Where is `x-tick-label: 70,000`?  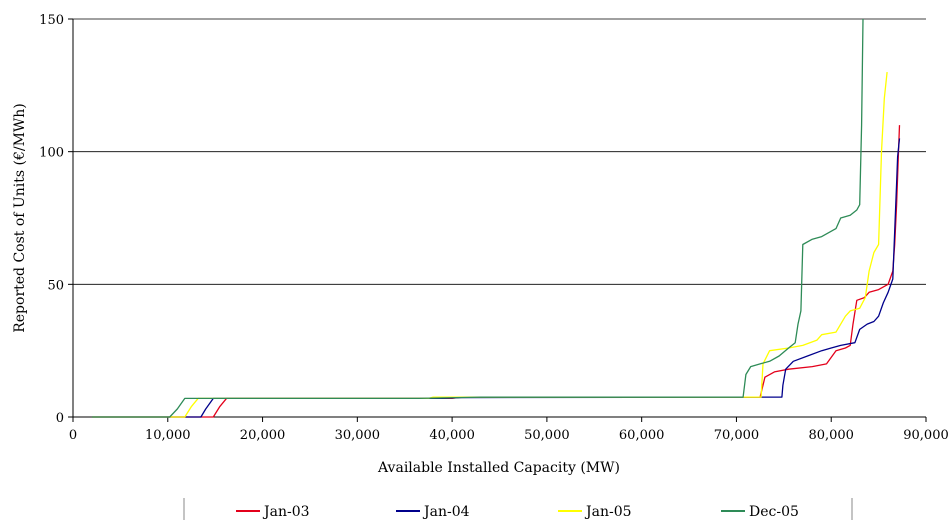 x-tick-label: 70,000 is located at coordinates (737, 435).